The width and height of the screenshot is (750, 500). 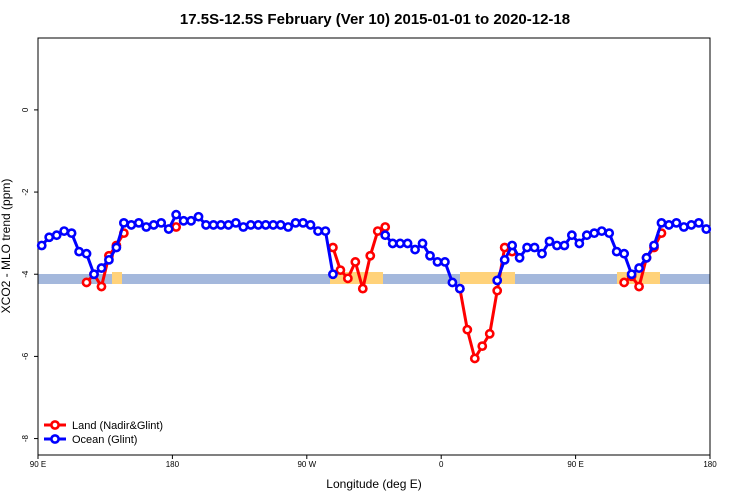 What do you see at coordinates (25, 192) in the screenshot?
I see `y-tick-label: -2` at bounding box center [25, 192].